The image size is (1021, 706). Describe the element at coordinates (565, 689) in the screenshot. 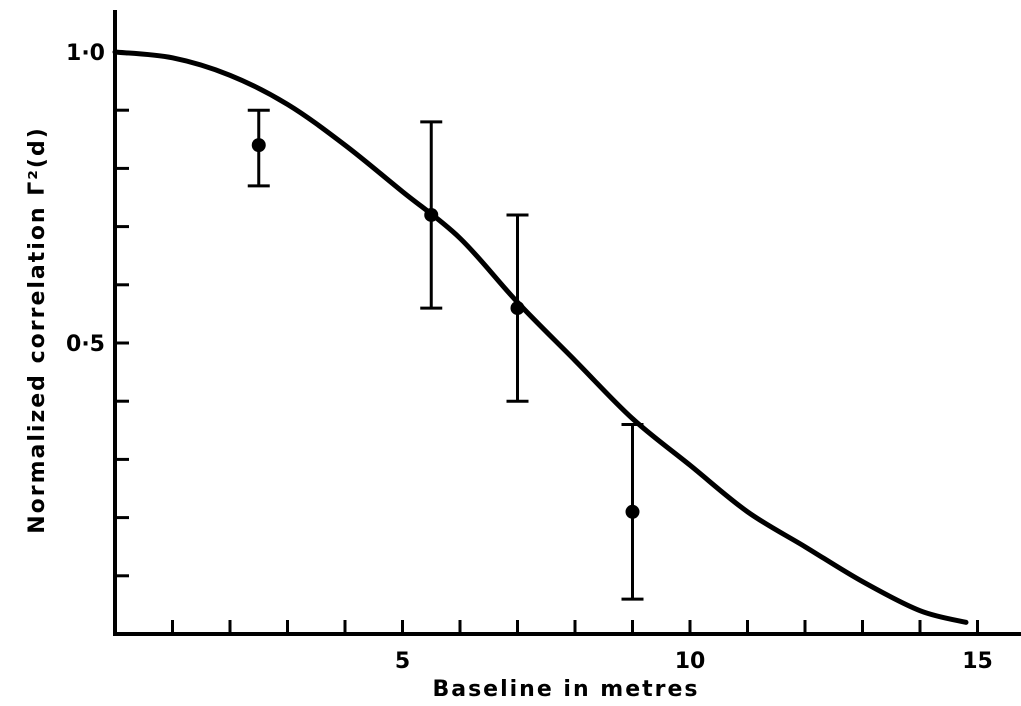

I see `x-axis-title: Baseline in metres` at that location.